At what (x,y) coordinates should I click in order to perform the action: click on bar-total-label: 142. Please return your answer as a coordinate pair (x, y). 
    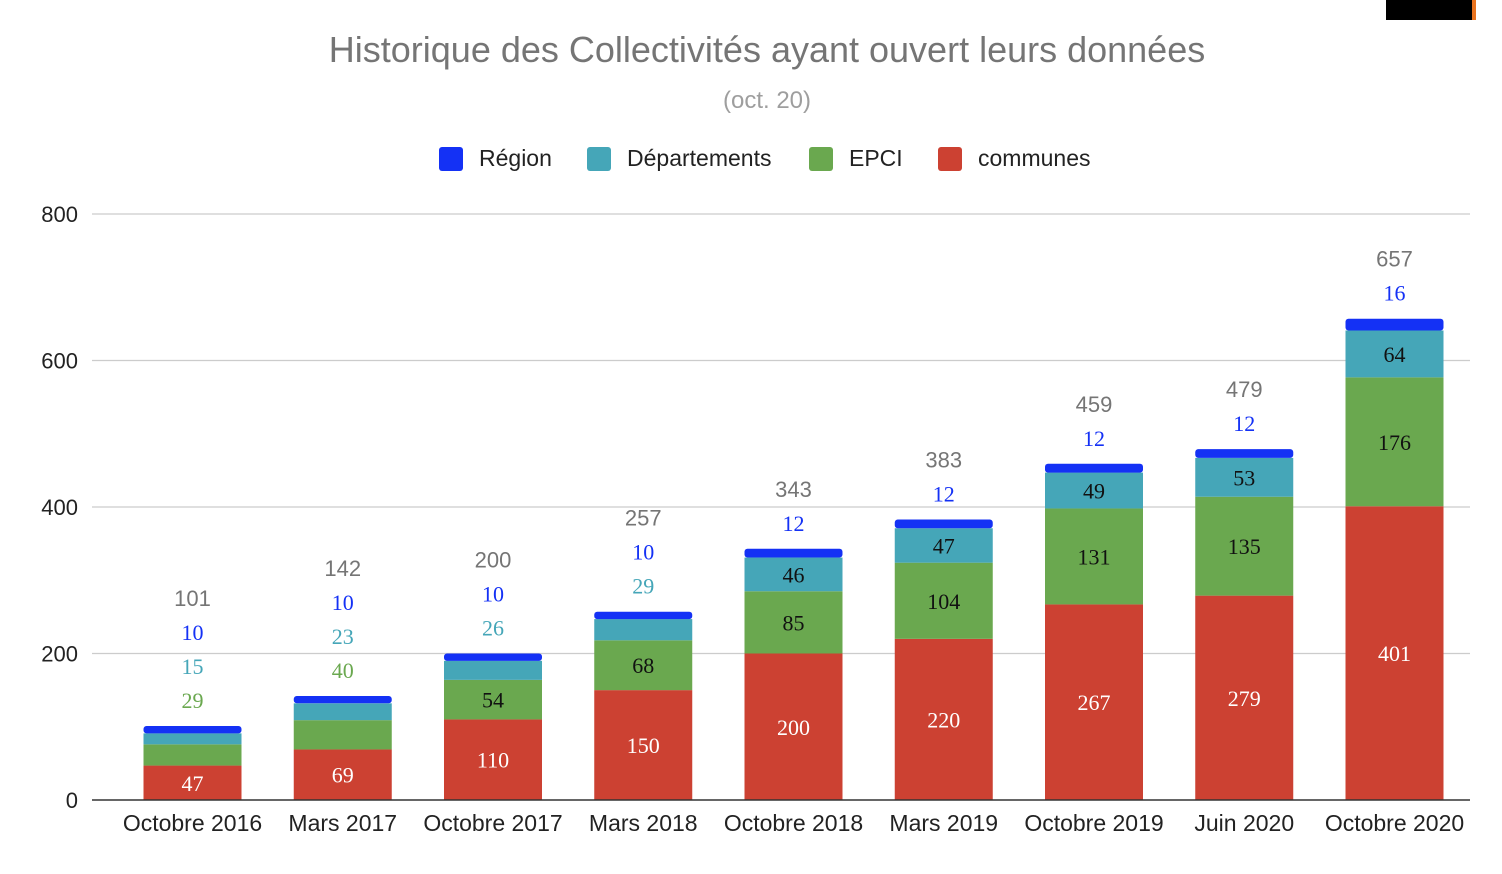
    Looking at the image, I should click on (342, 568).